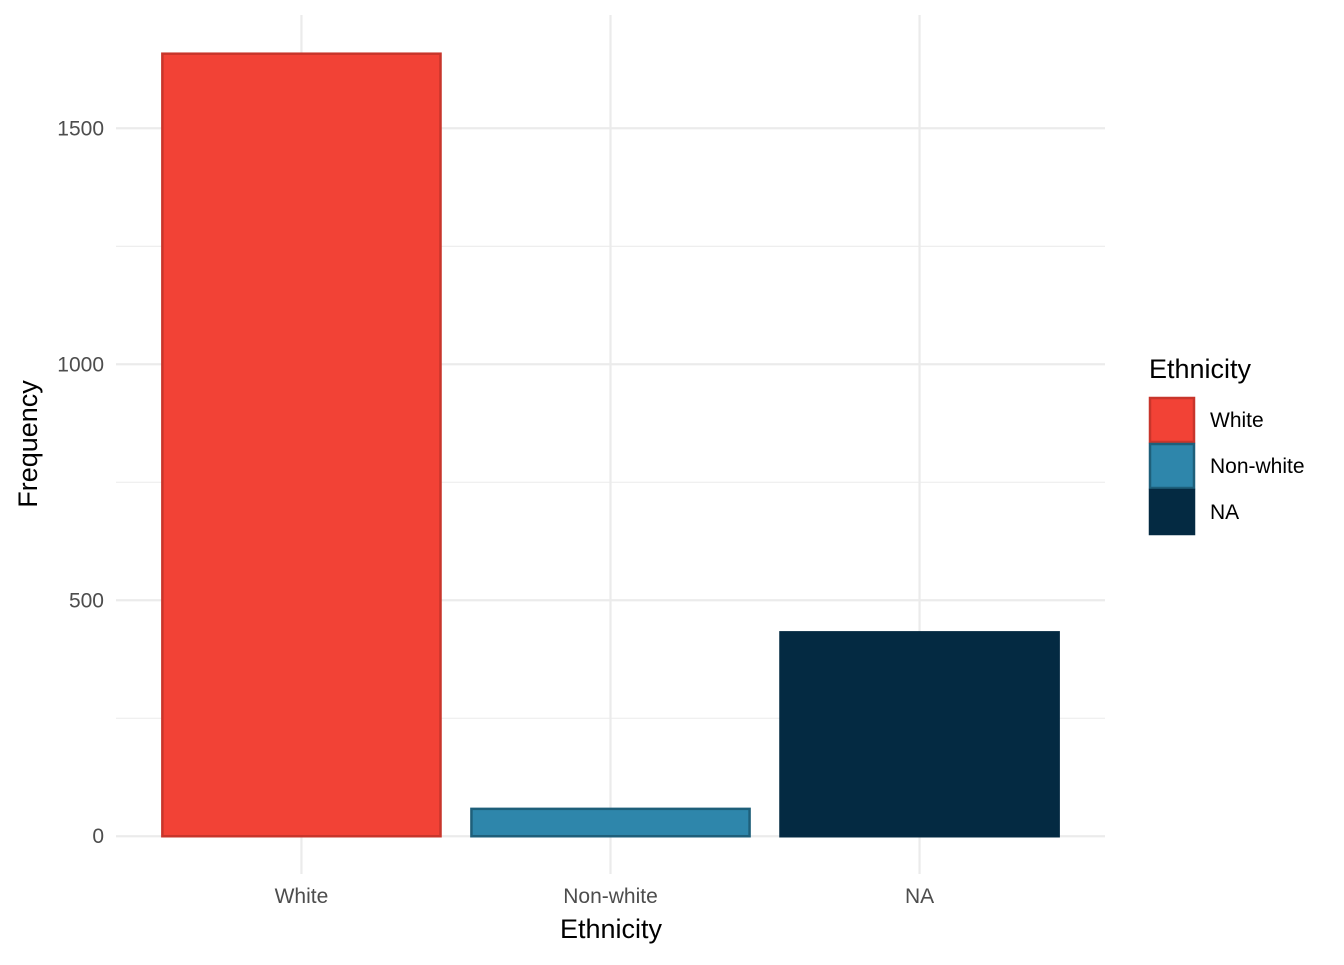  What do you see at coordinates (80, 482) in the screenshot?
I see `y-axis-ticks: 0 500 1000 1500` at bounding box center [80, 482].